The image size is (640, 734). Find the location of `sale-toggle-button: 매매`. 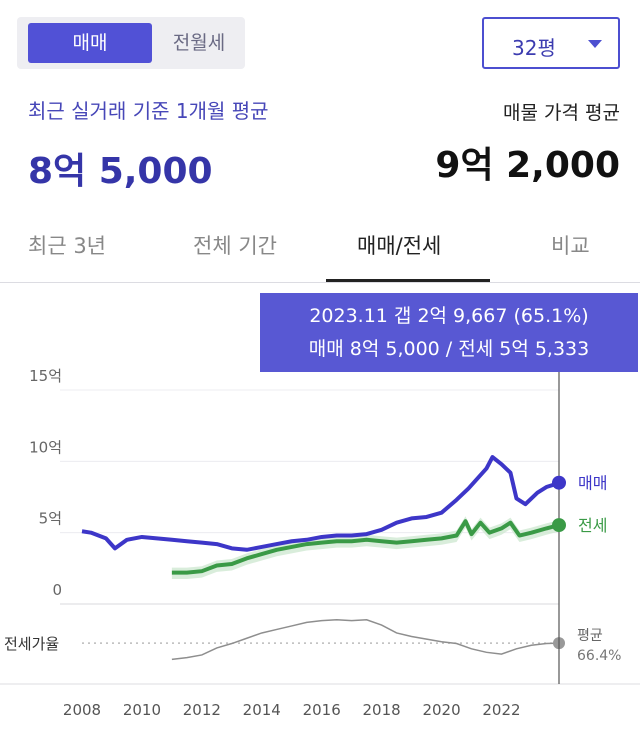

sale-toggle-button: 매매 is located at coordinates (90, 43).